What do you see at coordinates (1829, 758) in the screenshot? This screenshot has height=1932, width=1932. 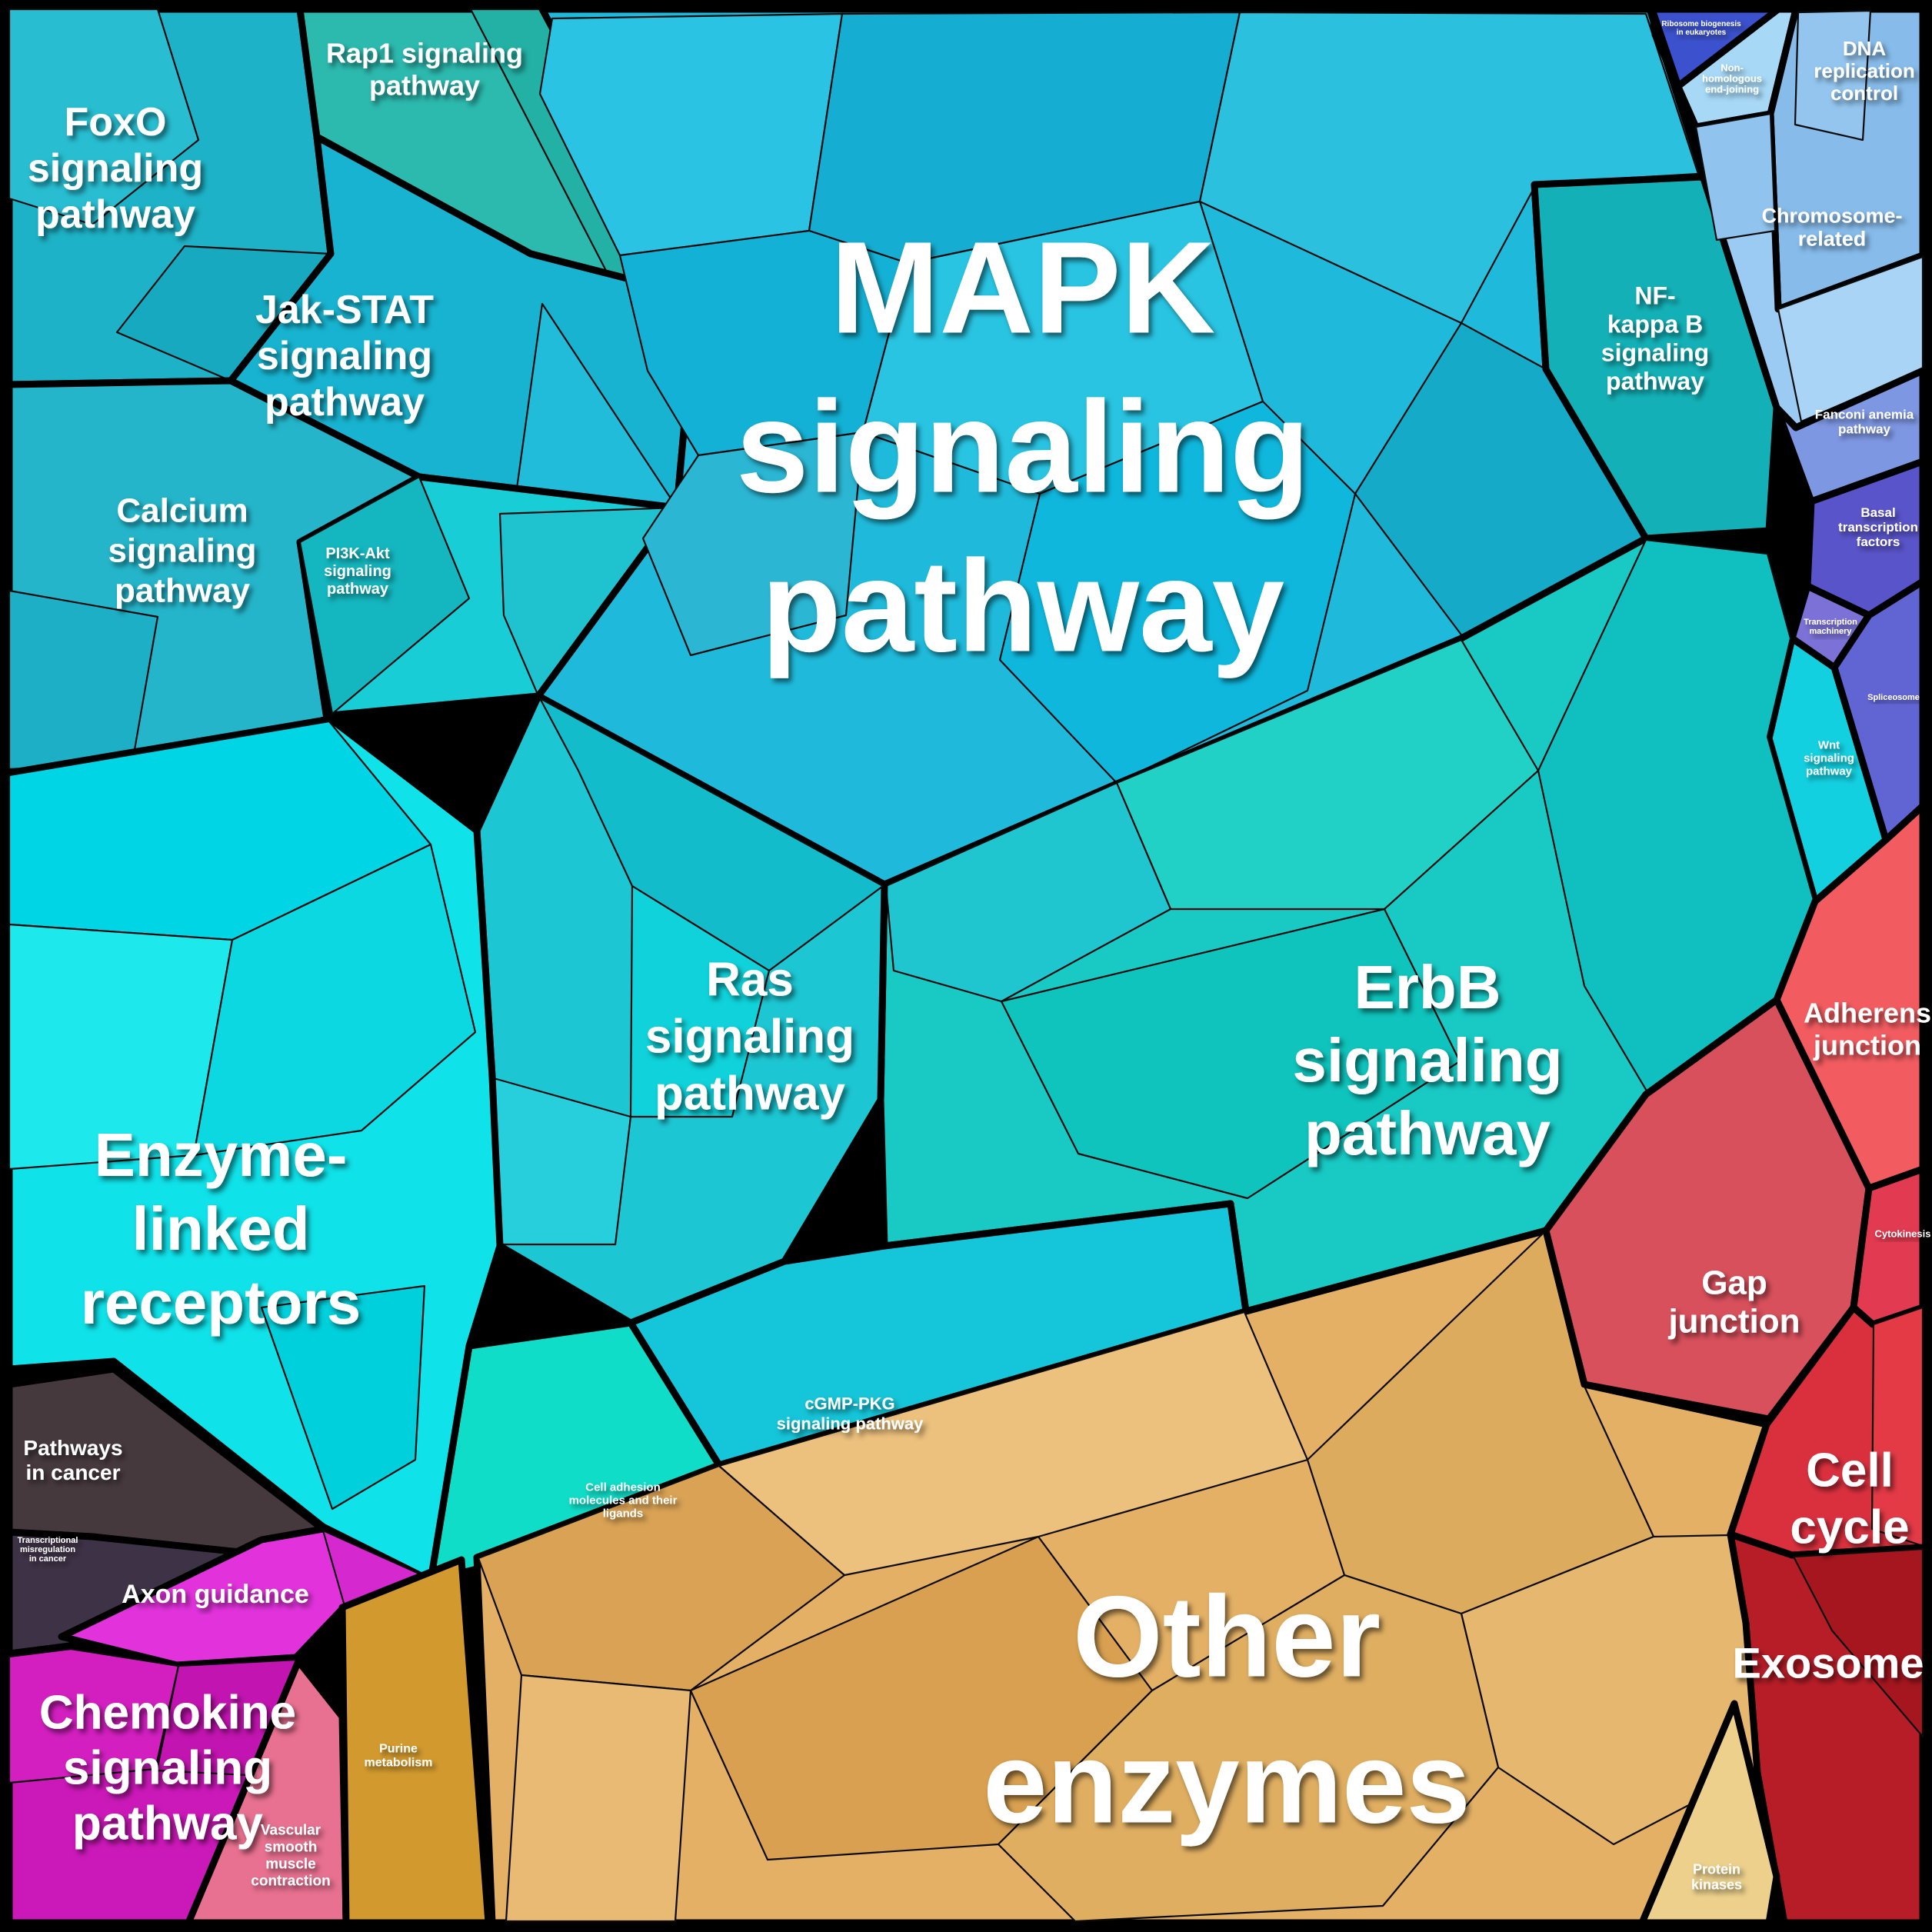 I see `wnt-label: Wnt signaling pathway` at bounding box center [1829, 758].